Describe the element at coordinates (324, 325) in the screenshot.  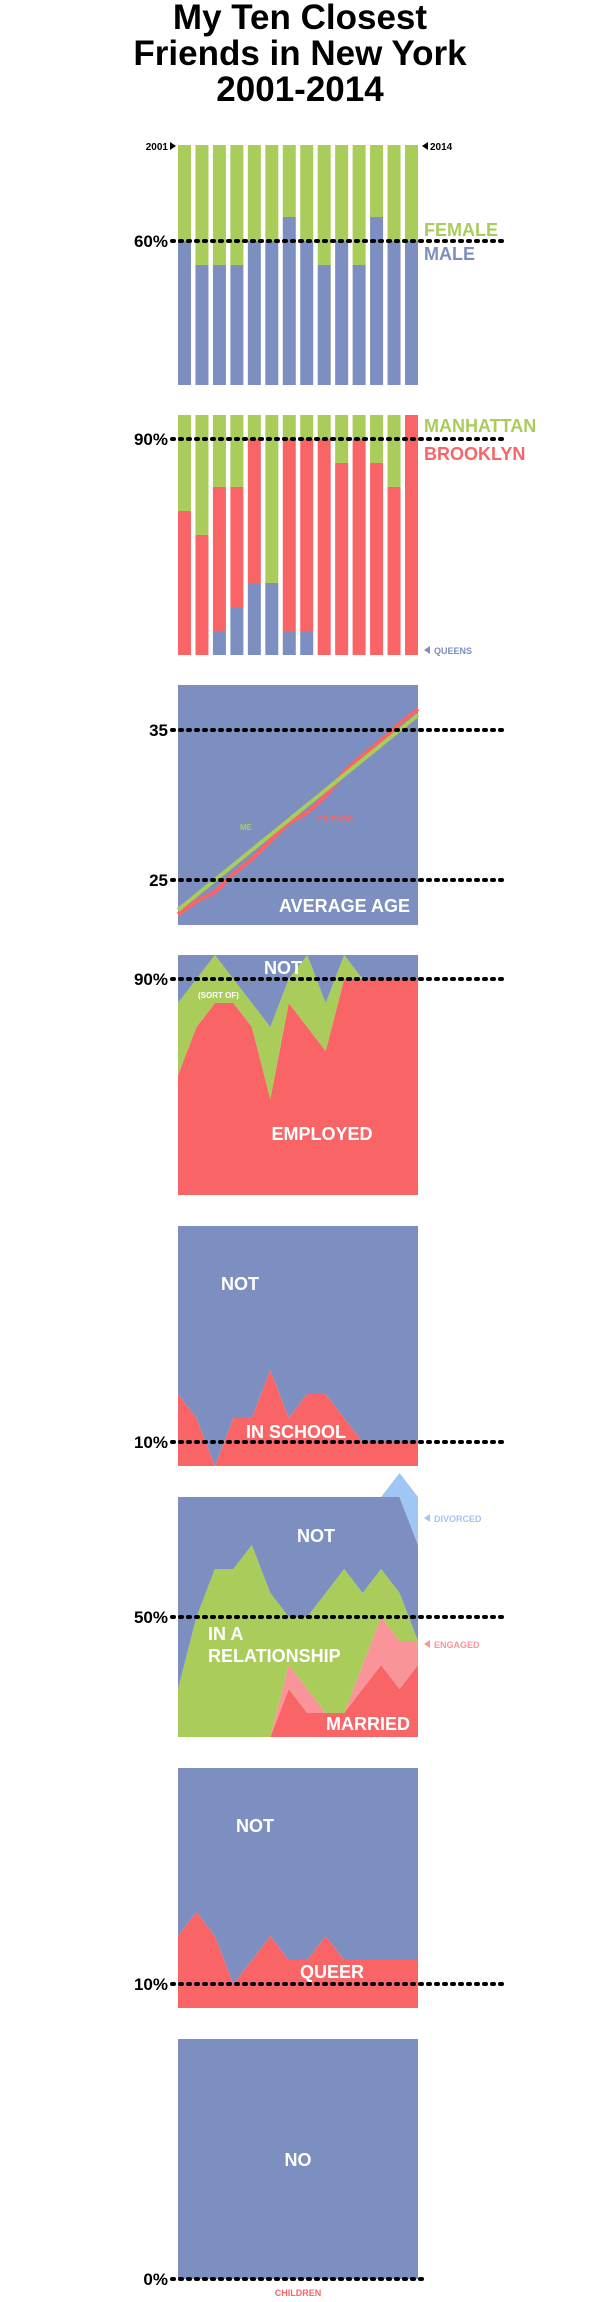
I see `gender-bar-male-2009` at that location.